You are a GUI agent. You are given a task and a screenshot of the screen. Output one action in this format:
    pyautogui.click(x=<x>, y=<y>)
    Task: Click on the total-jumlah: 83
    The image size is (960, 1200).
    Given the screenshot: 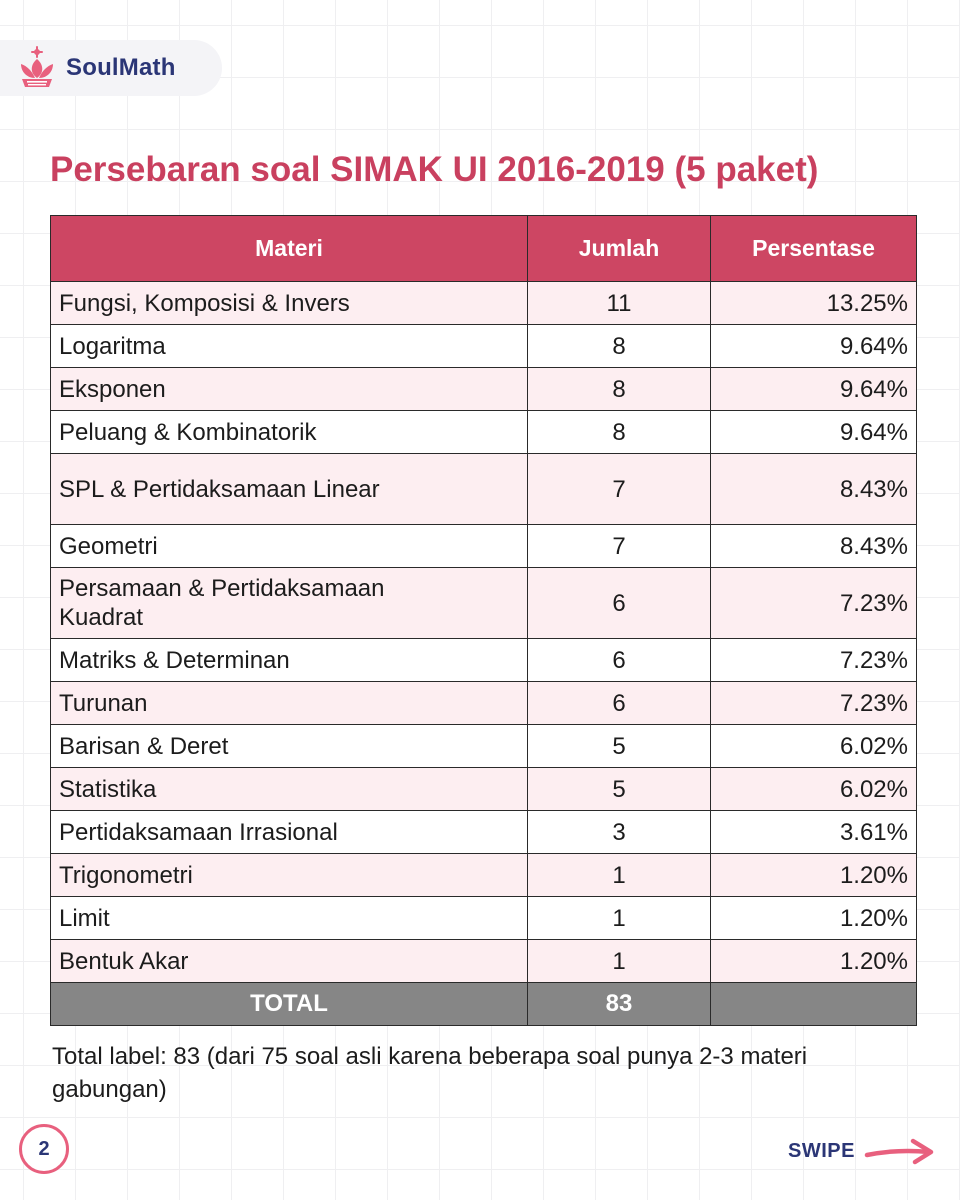 What is the action you would take?
    pyautogui.click(x=619, y=1004)
    